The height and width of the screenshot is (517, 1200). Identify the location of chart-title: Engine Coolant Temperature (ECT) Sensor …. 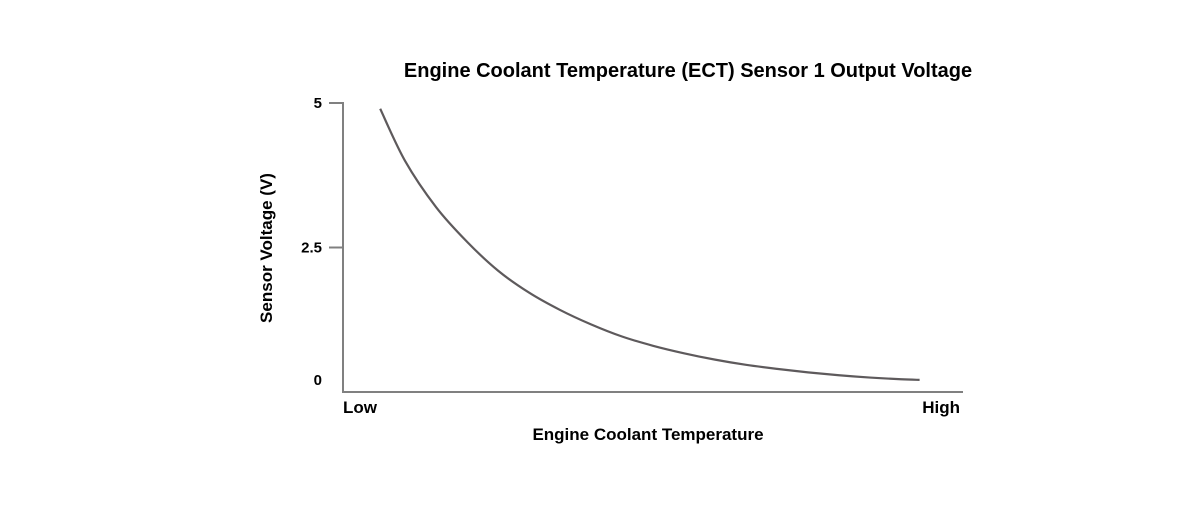
(688, 71).